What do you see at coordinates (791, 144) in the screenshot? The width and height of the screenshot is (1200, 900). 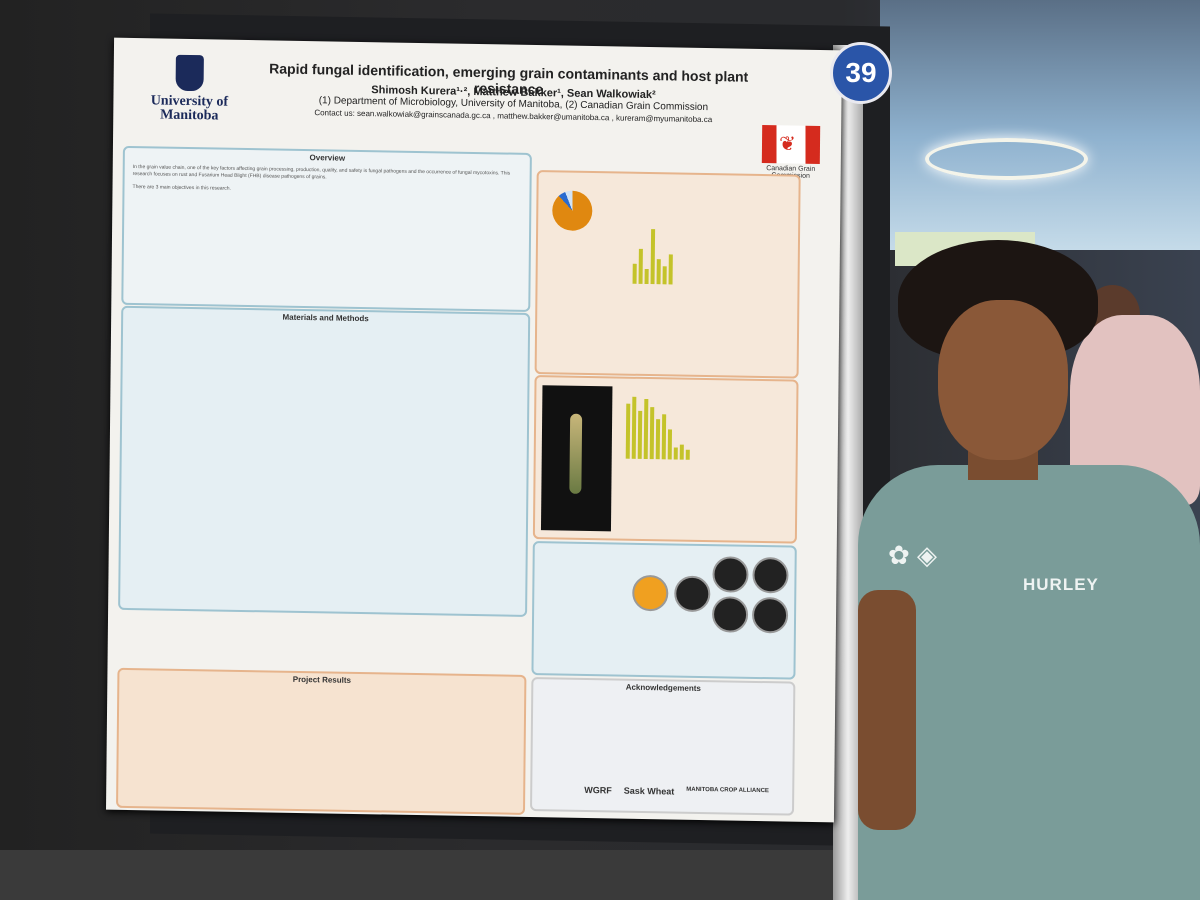 I see `canada-flag-icon` at bounding box center [791, 144].